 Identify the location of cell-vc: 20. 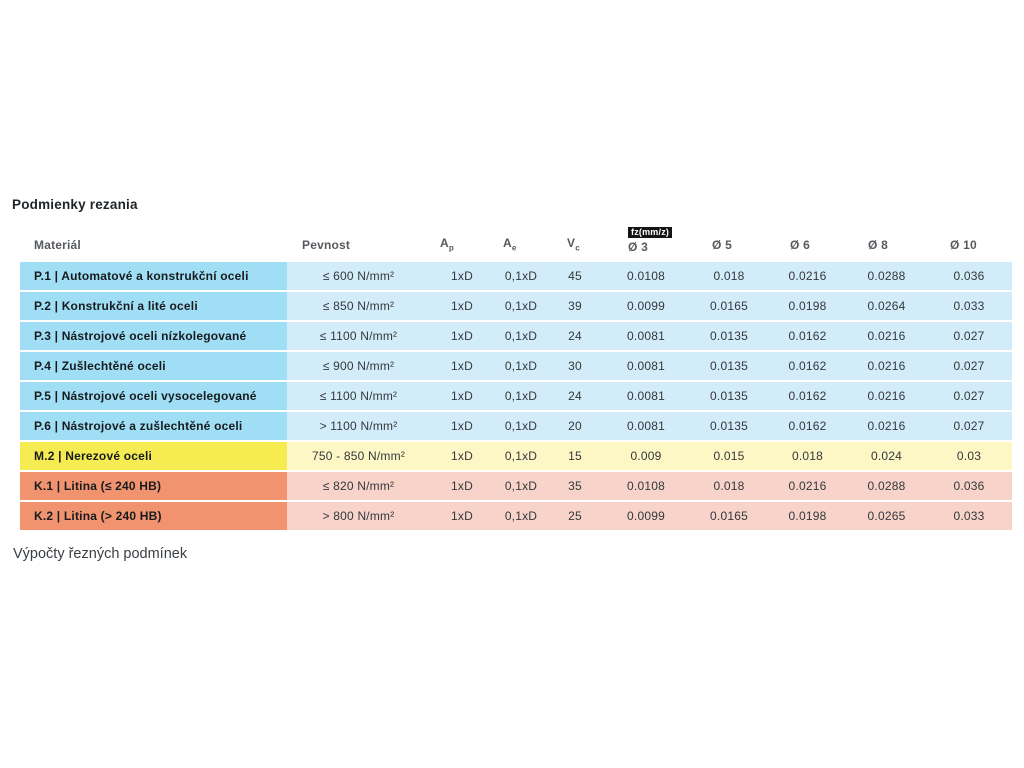
(575, 426).